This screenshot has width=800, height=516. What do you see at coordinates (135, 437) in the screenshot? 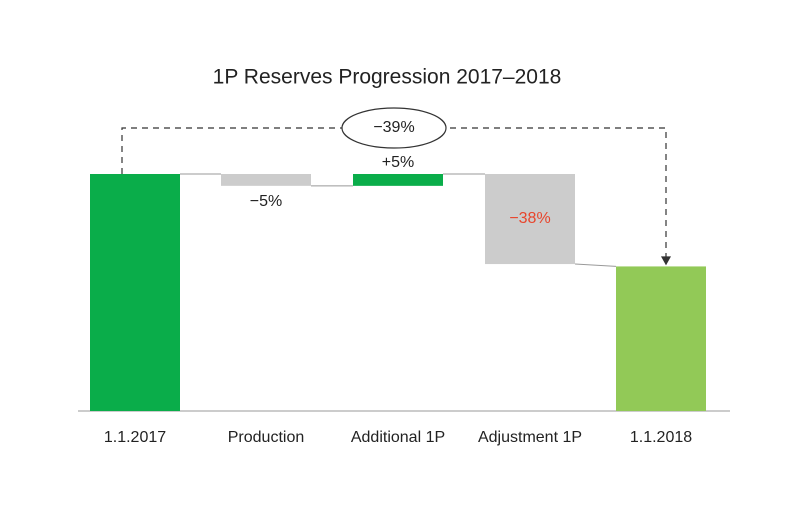
I see `x-tick-label: 1.1.2017` at bounding box center [135, 437].